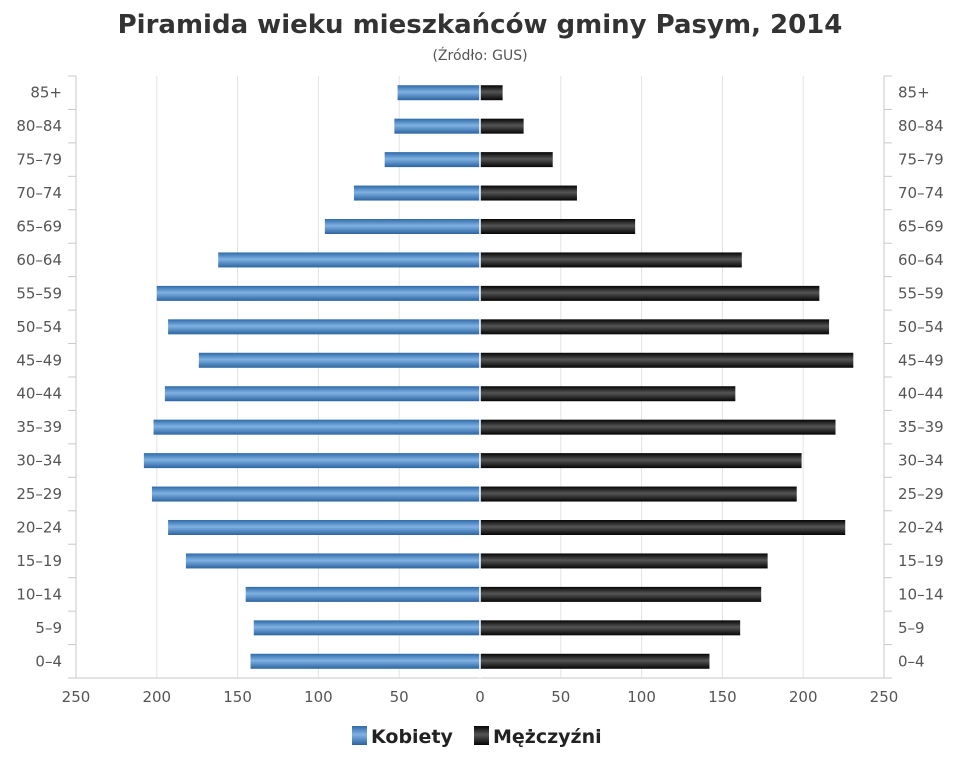  I want to click on bar-female-25–29, so click(315, 494).